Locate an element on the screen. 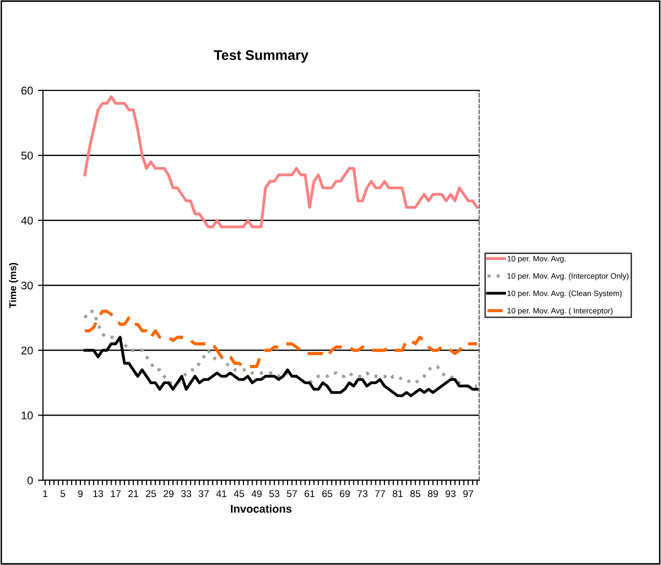  chart-title: Test Summary is located at coordinates (261, 56).